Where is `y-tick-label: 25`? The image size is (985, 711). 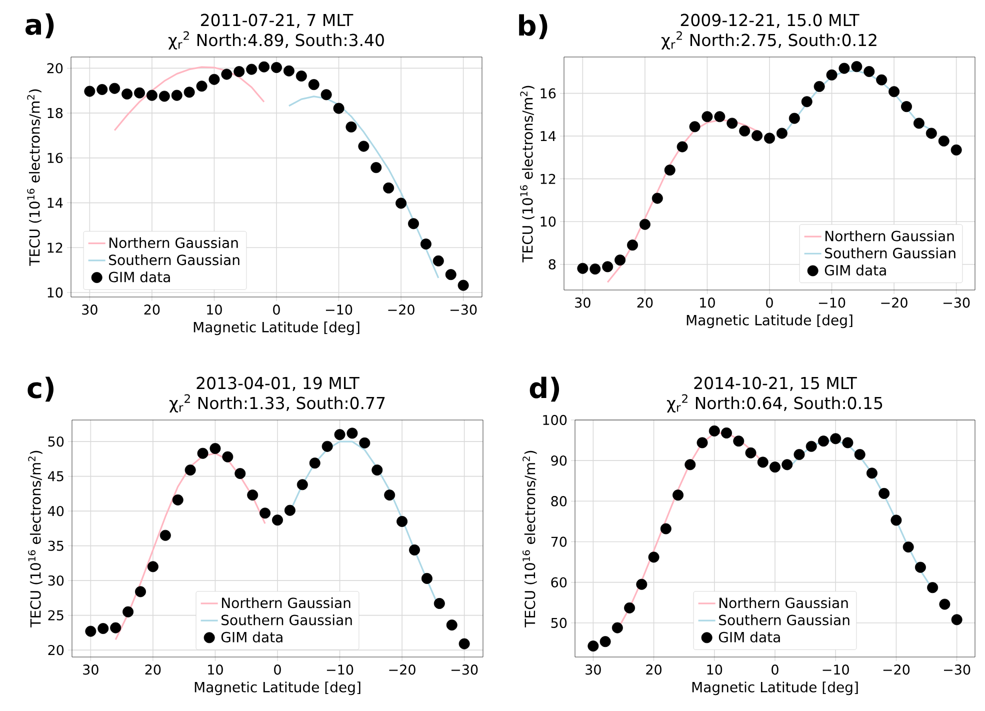
y-tick-label: 25 is located at coordinates (56, 615).